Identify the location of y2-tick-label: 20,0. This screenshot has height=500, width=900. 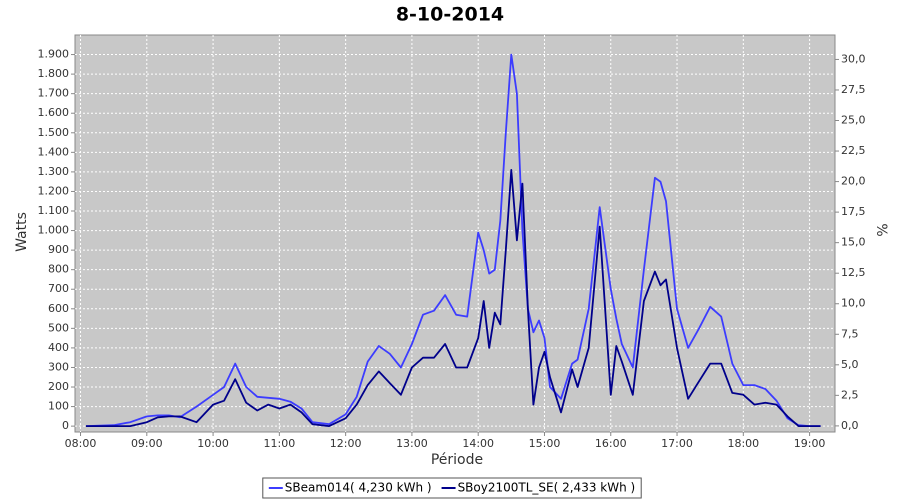
(853, 181).